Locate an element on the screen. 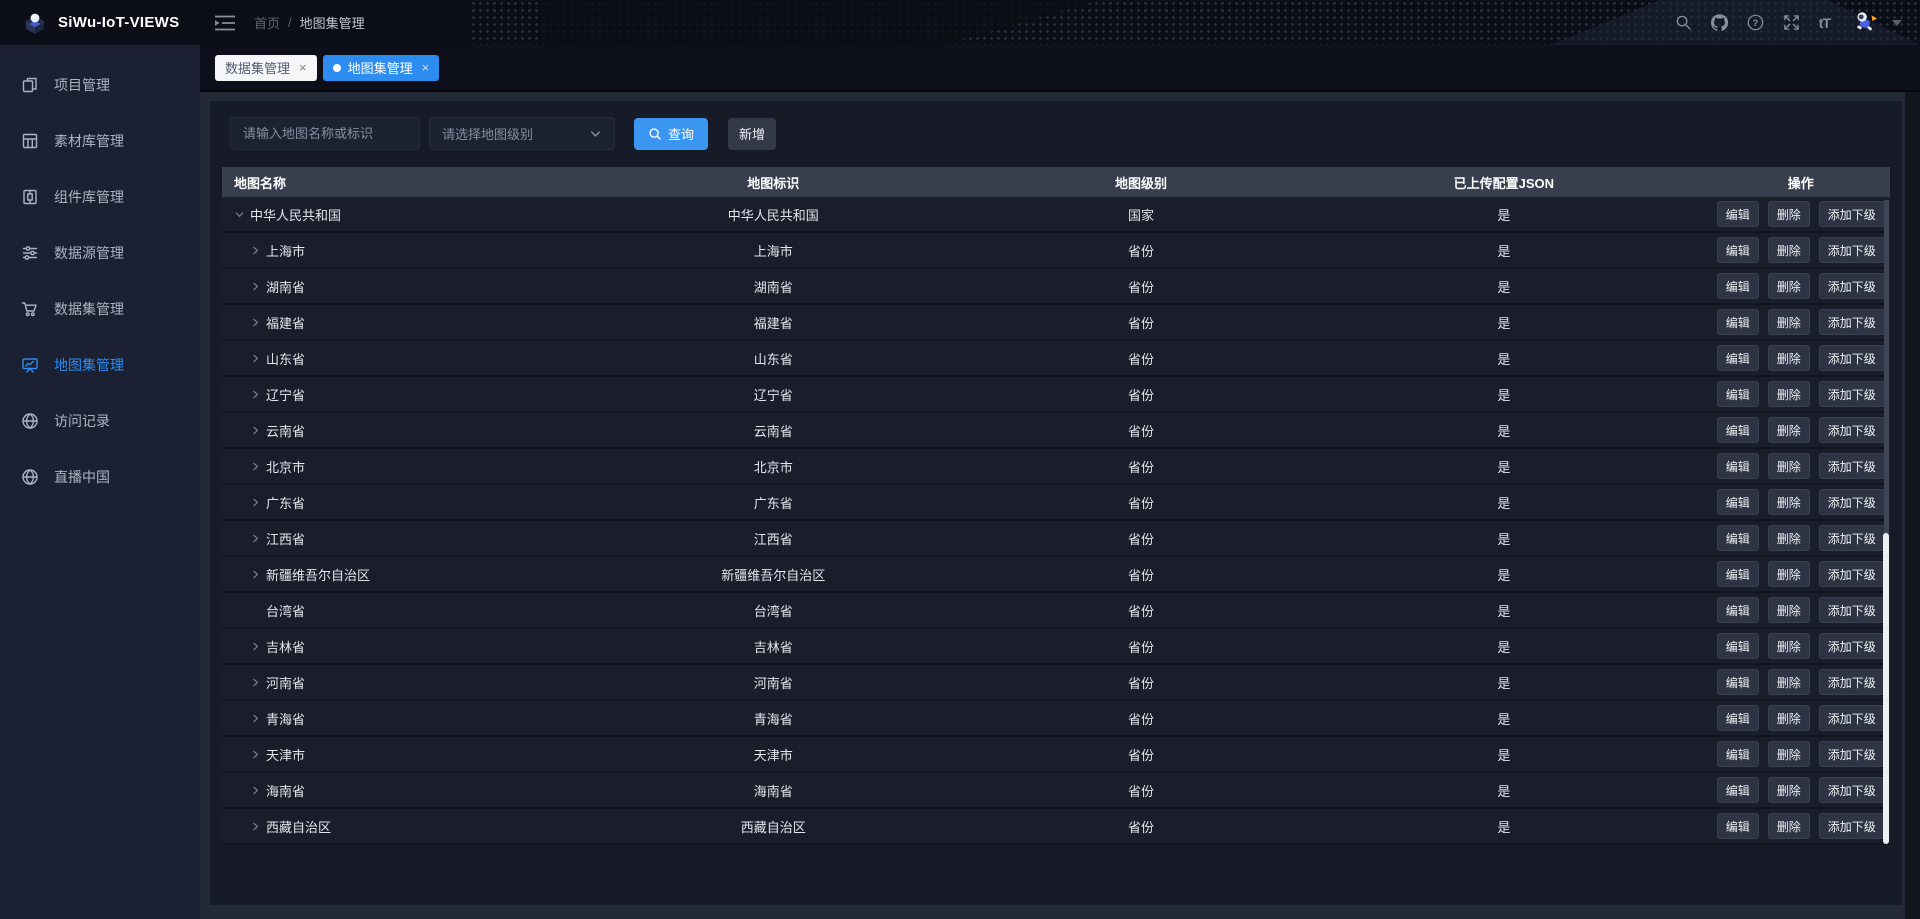 The width and height of the screenshot is (1920, 919). mapset-icon is located at coordinates (30, 365).